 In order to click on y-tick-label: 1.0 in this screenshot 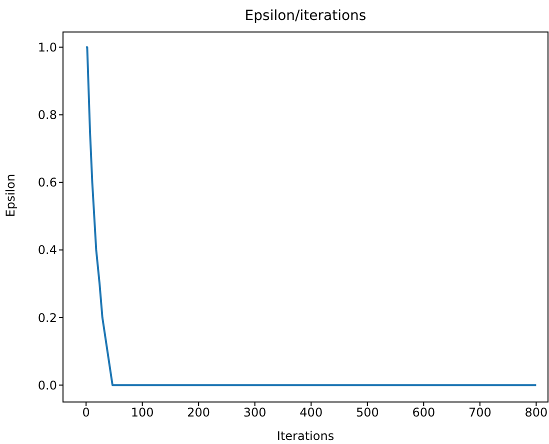, I will do `click(47, 47)`.